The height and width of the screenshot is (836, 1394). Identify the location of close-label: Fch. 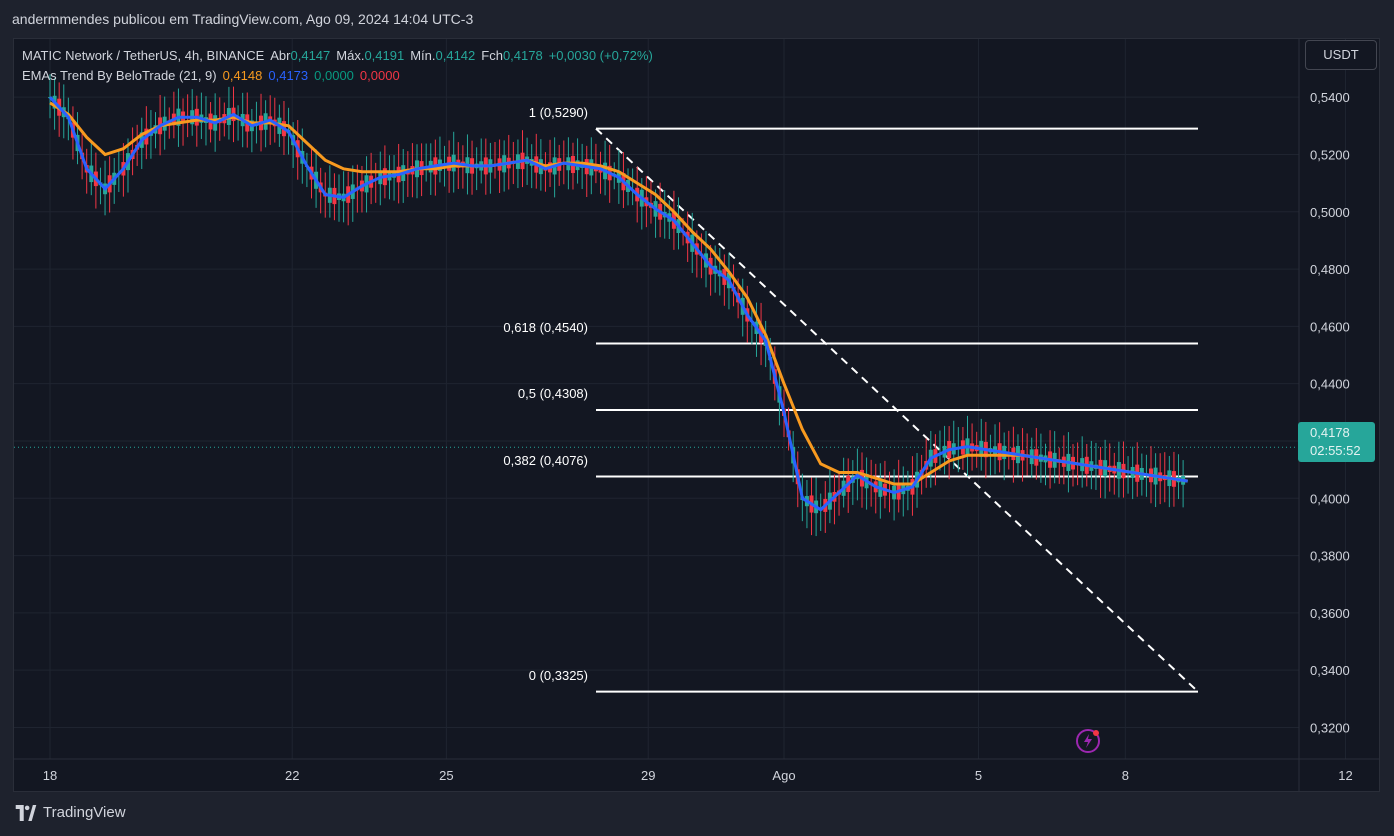
(492, 55).